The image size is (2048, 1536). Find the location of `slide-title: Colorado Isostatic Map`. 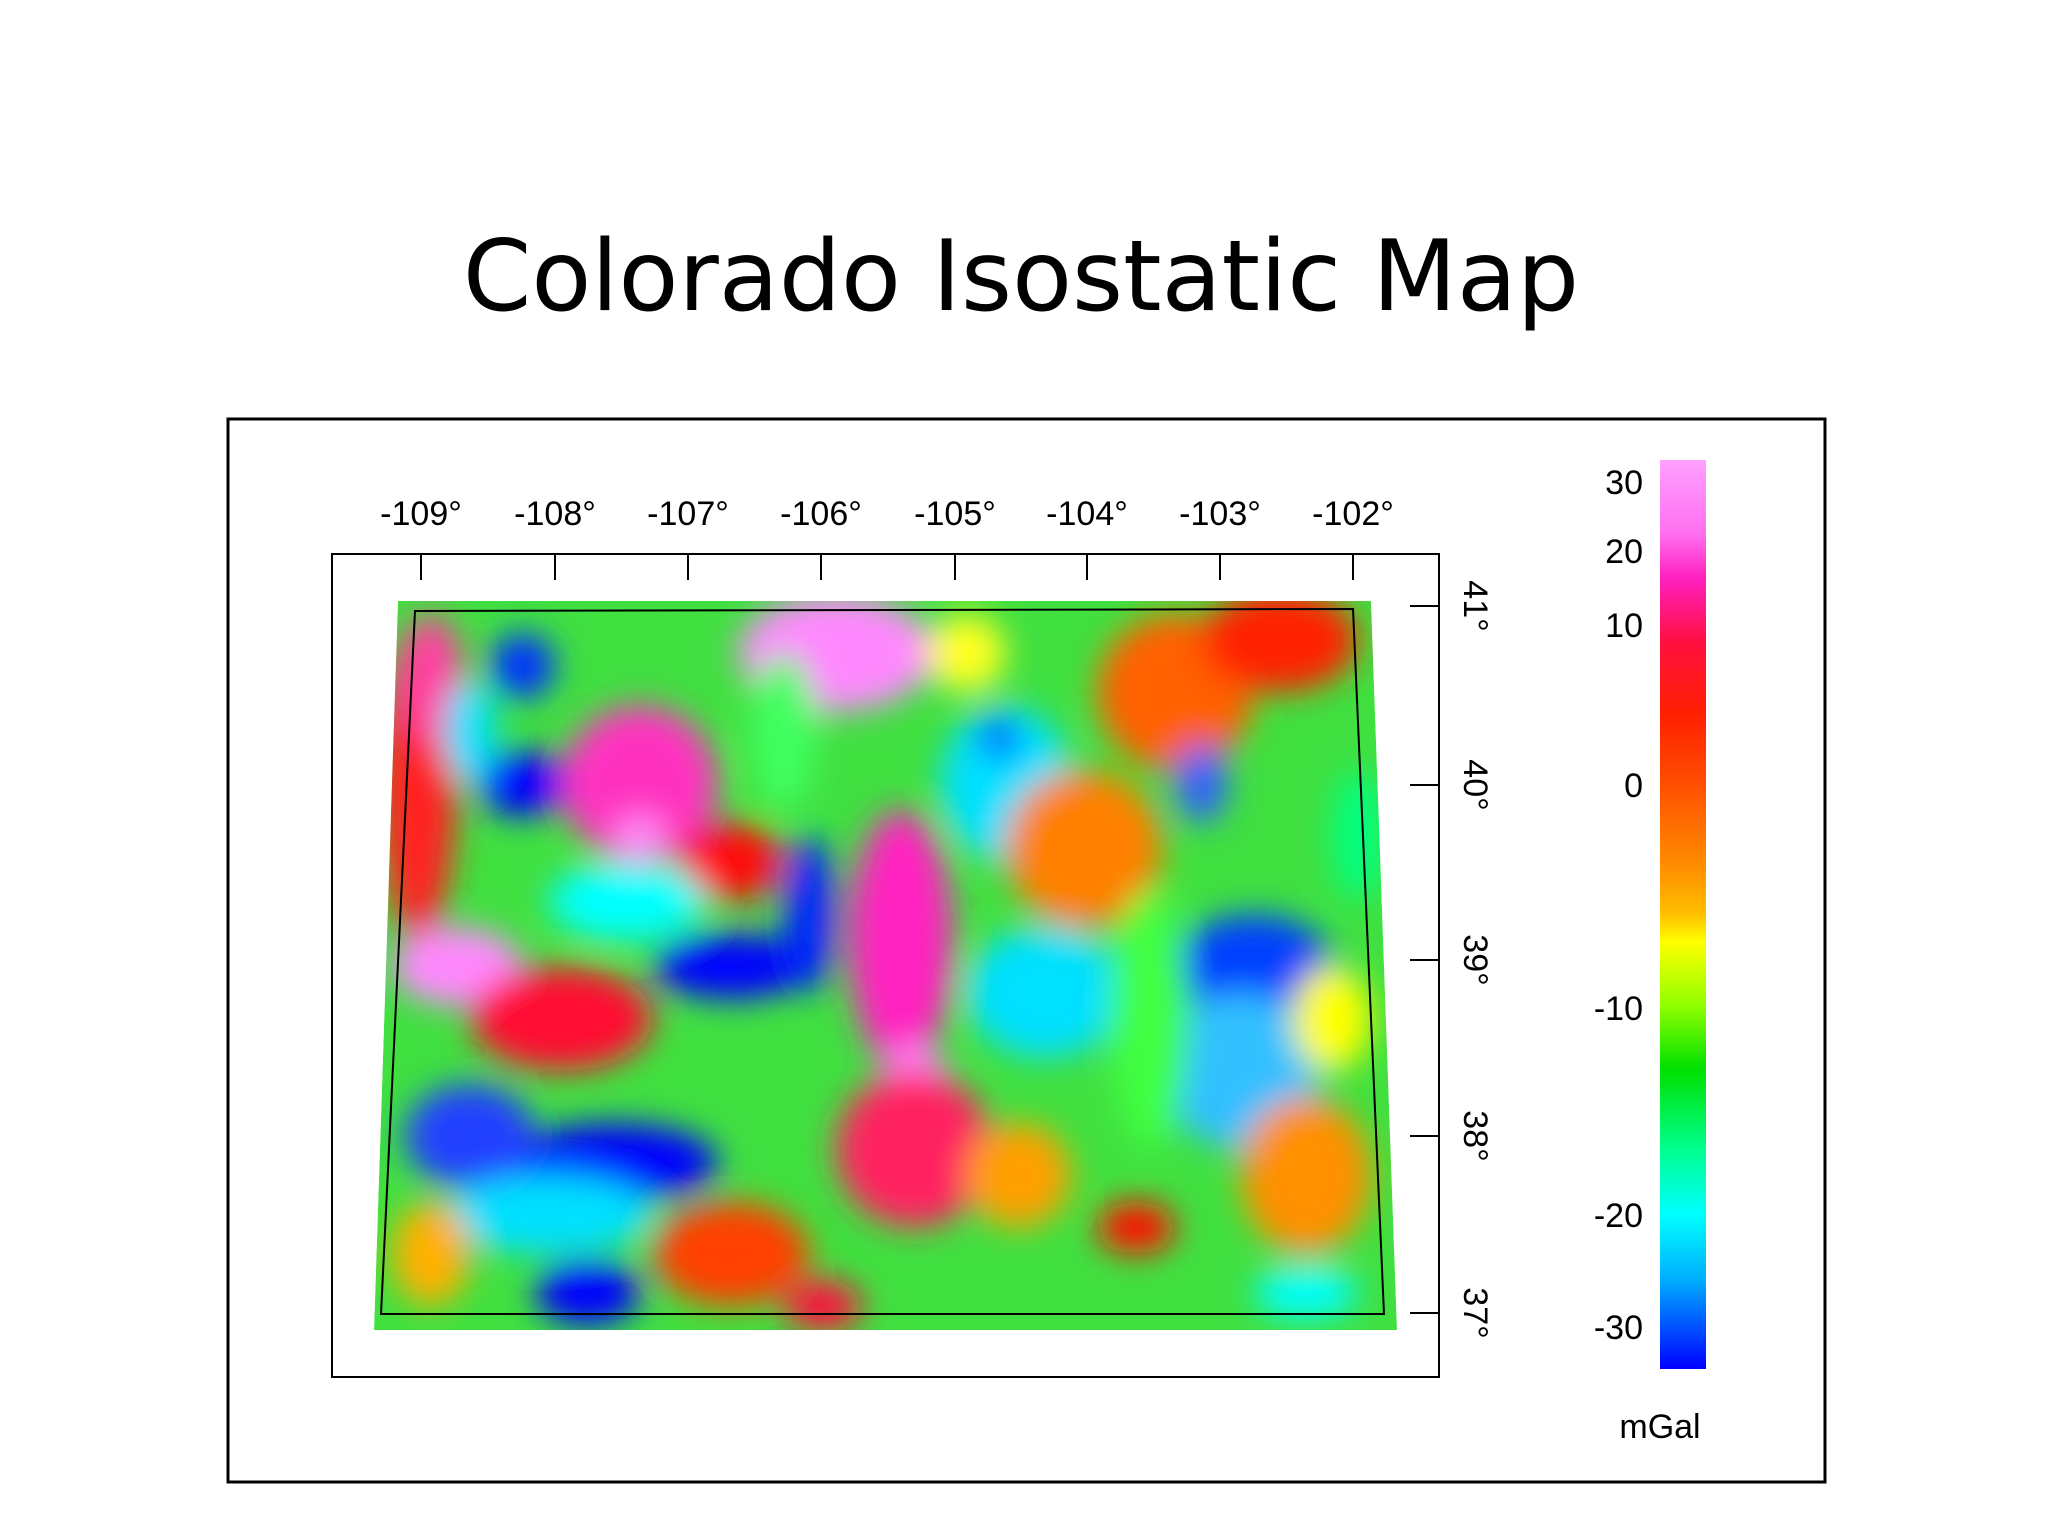

slide-title: Colorado Isostatic Map is located at coordinates (1021, 277).